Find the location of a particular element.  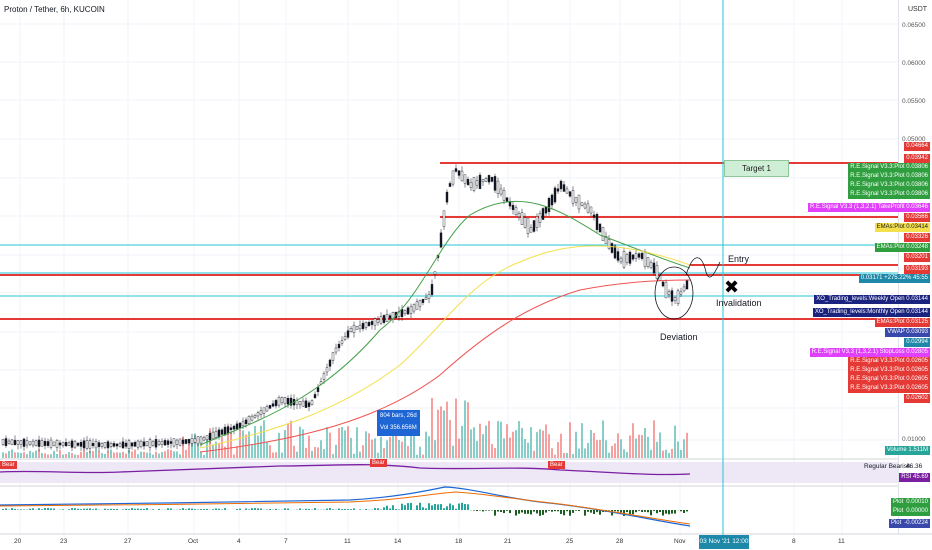

bear-signal-tag: Bear is located at coordinates (378, 463).